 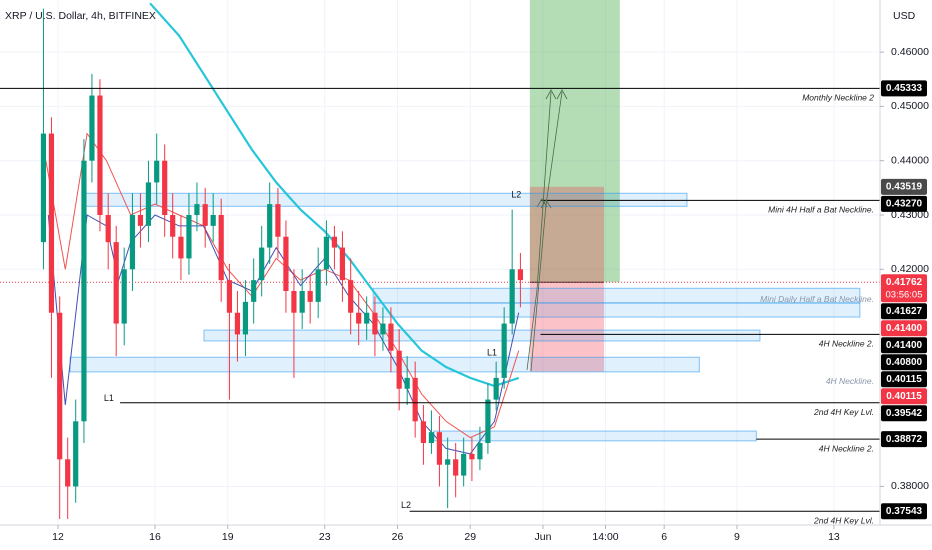 I want to click on price-label: 0.43519, so click(x=904, y=186).